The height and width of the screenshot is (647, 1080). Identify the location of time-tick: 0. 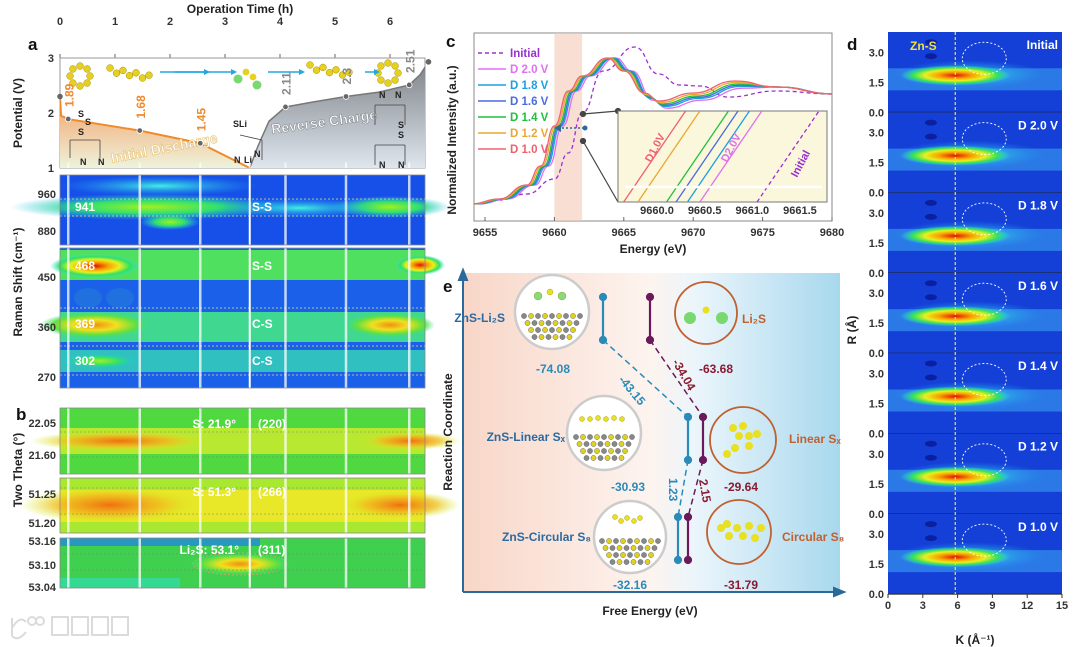
(60, 22).